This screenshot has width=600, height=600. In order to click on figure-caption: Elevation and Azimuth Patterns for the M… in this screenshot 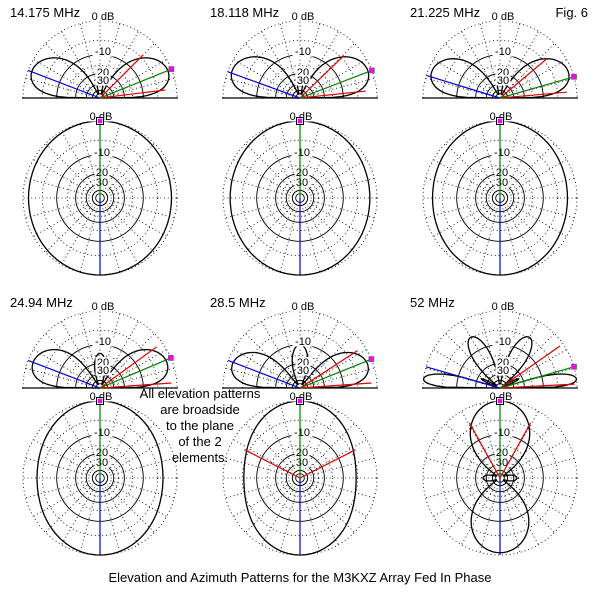, I will do `click(300, 577)`.